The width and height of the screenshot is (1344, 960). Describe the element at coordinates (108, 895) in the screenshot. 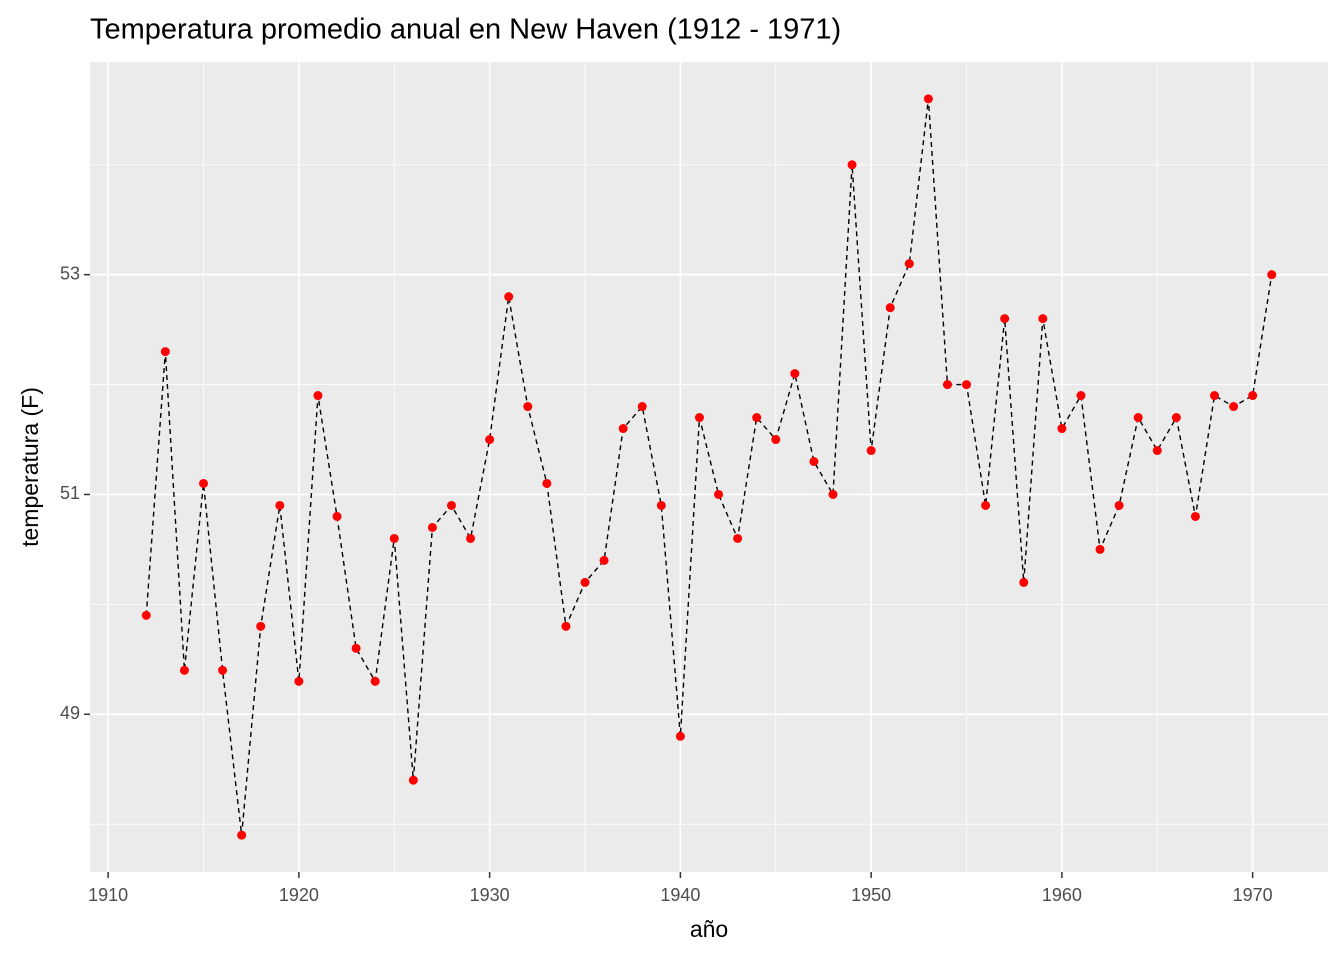

I see `x-tick-label: 1910` at that location.